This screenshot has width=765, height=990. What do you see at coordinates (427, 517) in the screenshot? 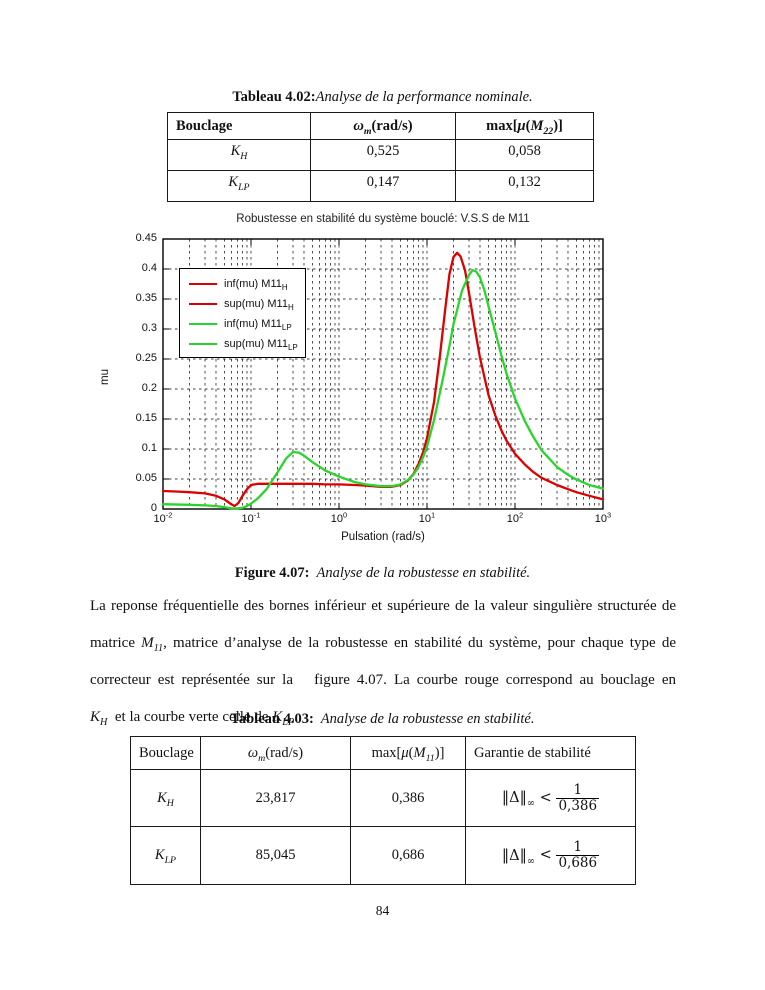
I see `x-tick-label: 10¹` at bounding box center [427, 517].